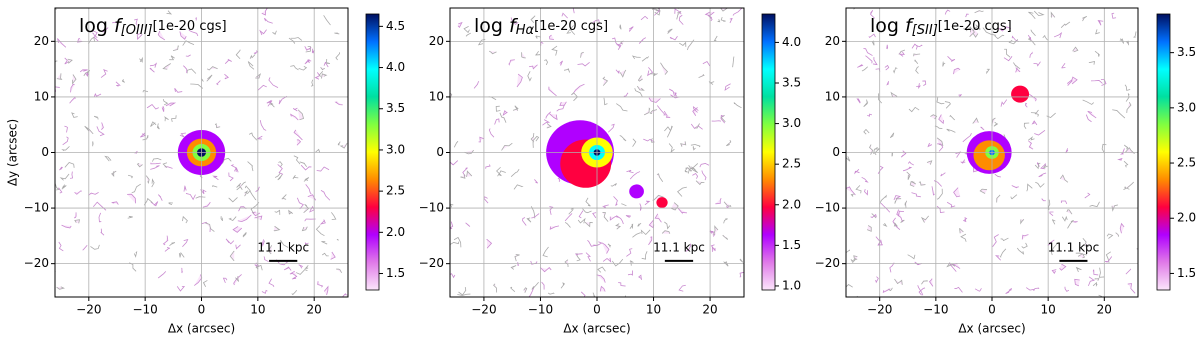 This screenshot has height=340, width=1200. Describe the element at coordinates (1186, 163) in the screenshot. I see `colorbar-tick-label: 2.5` at that location.